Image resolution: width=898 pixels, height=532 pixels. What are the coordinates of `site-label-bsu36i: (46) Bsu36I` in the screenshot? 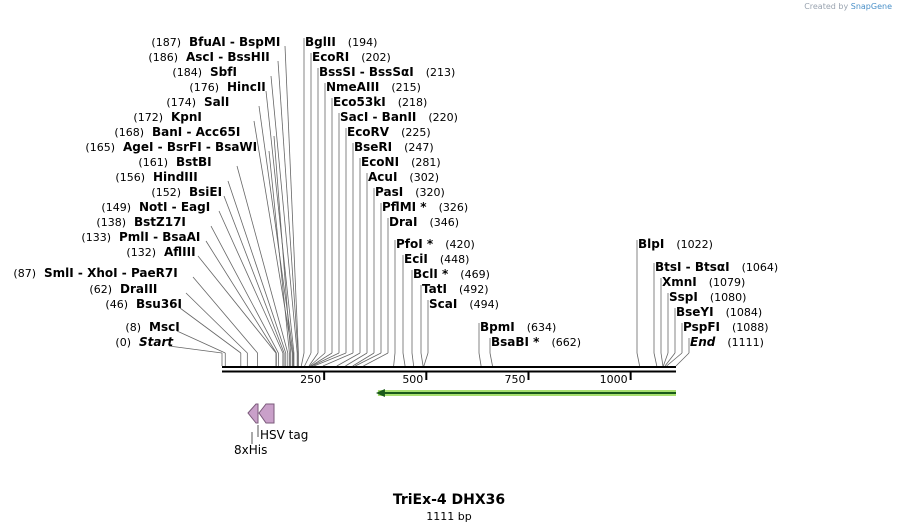 It's located at (143, 304).